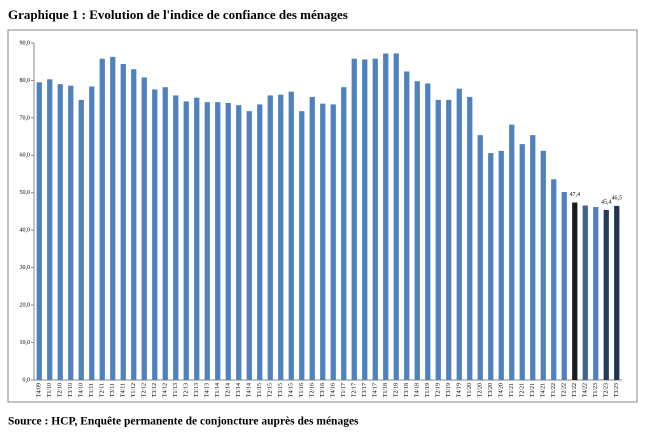  What do you see at coordinates (134, 390) in the screenshot?
I see `x-tick-label: T1/12` at bounding box center [134, 390].